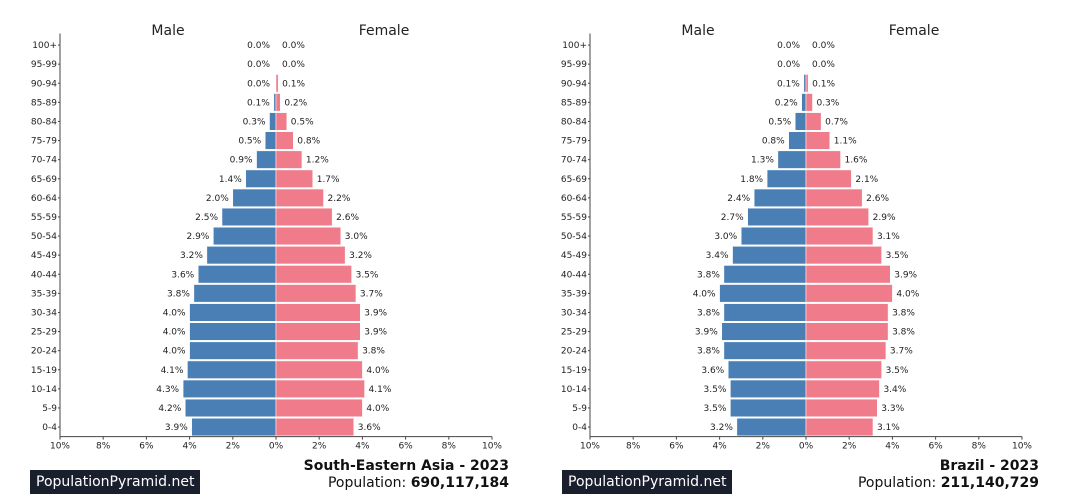  Describe the element at coordinates (888, 428) in the screenshot. I see `female-value-label: 3.1%` at that location.